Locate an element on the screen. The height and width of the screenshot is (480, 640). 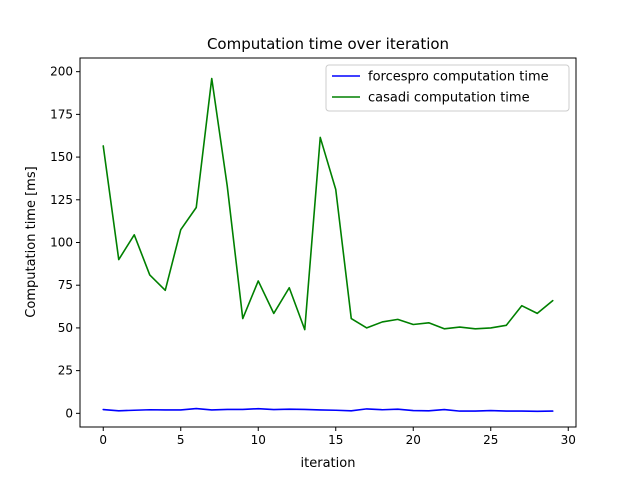
x-tick-label: 5 is located at coordinates (181, 440).